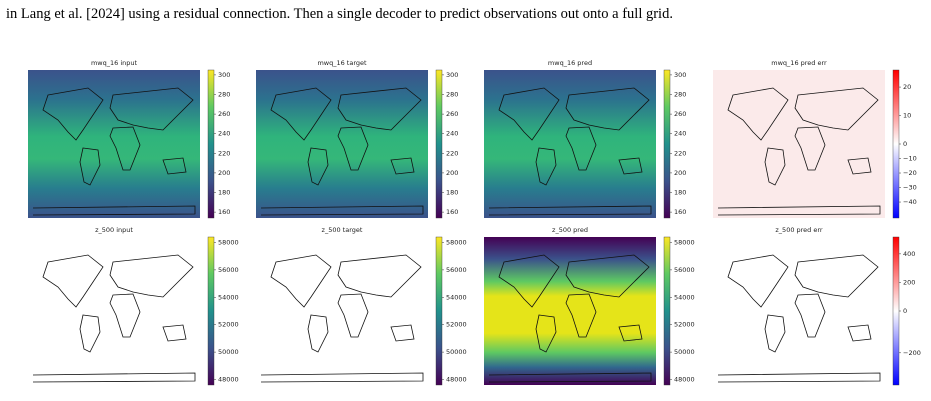  I want to click on colorbar-tick-label: 10, so click(907, 116).